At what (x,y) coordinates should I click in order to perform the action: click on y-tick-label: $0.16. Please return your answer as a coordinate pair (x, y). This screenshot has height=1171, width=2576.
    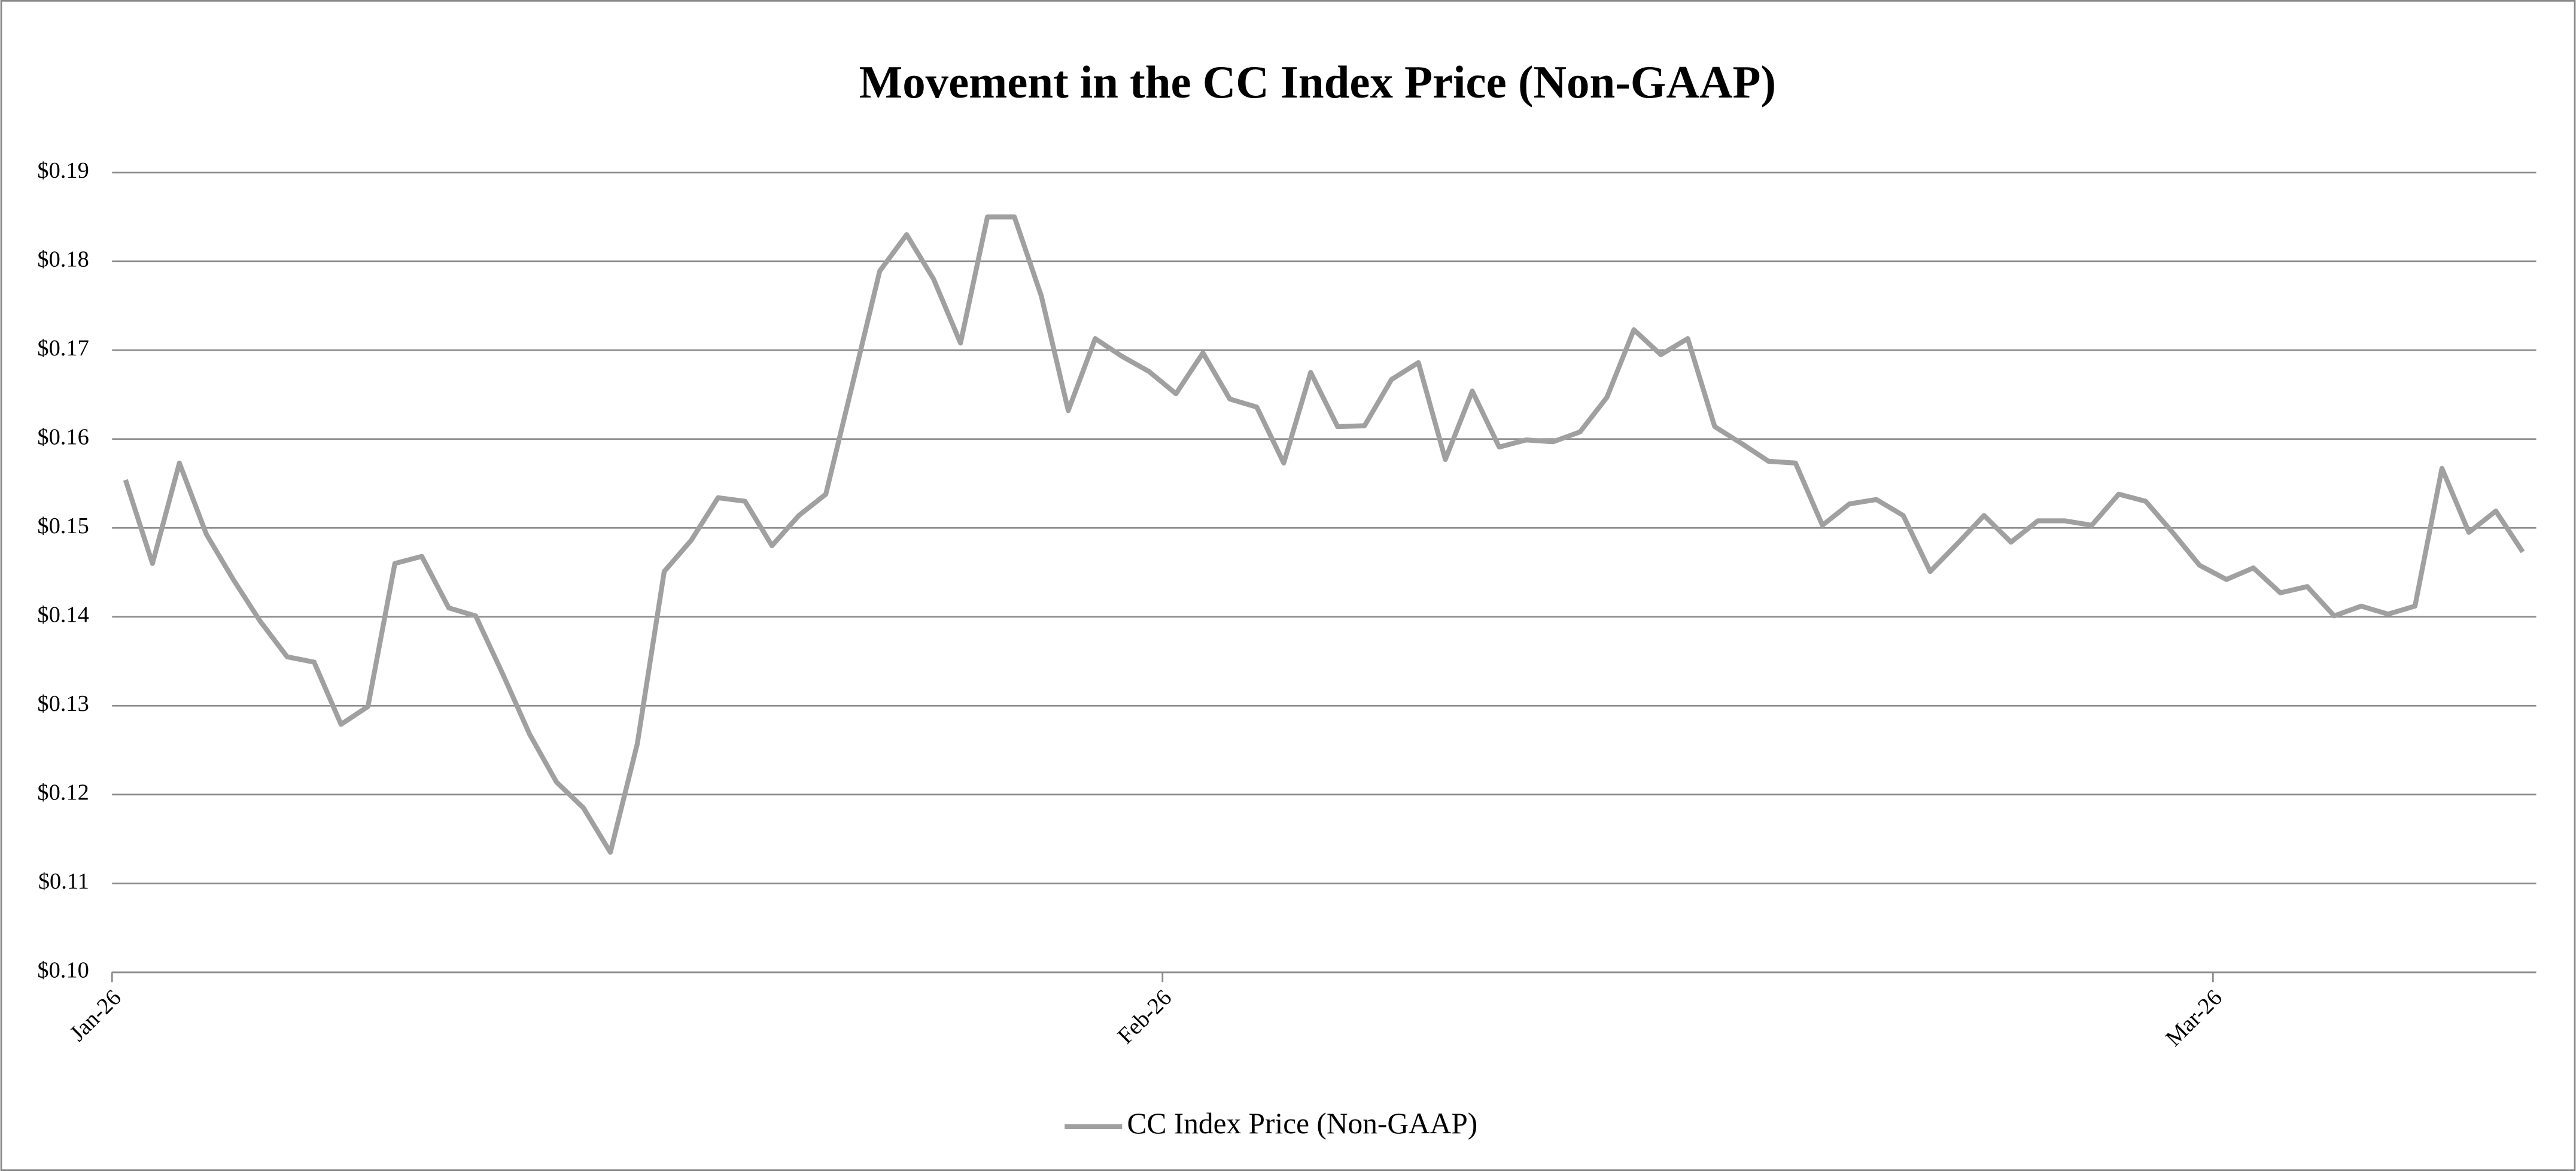
    Looking at the image, I should click on (63, 438).